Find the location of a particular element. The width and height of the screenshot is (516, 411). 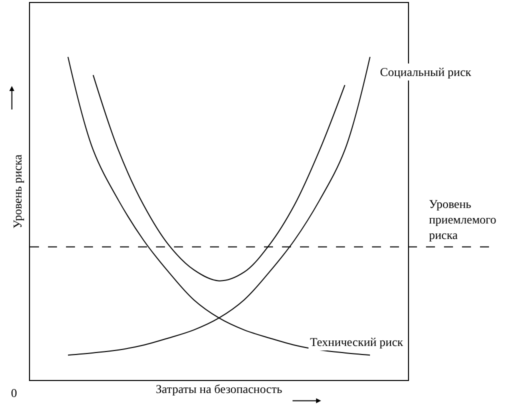

series-label: Социальный риск is located at coordinates (426, 72).